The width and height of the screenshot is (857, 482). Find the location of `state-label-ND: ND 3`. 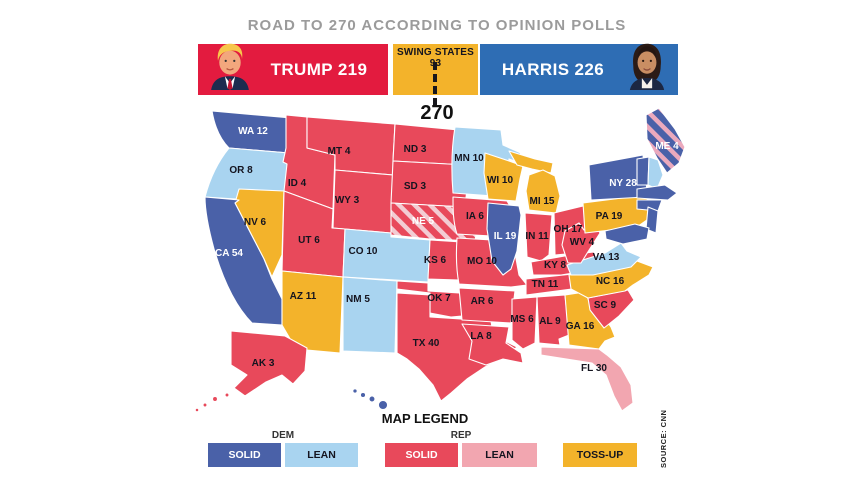

state-label-ND: ND 3 is located at coordinates (415, 149).